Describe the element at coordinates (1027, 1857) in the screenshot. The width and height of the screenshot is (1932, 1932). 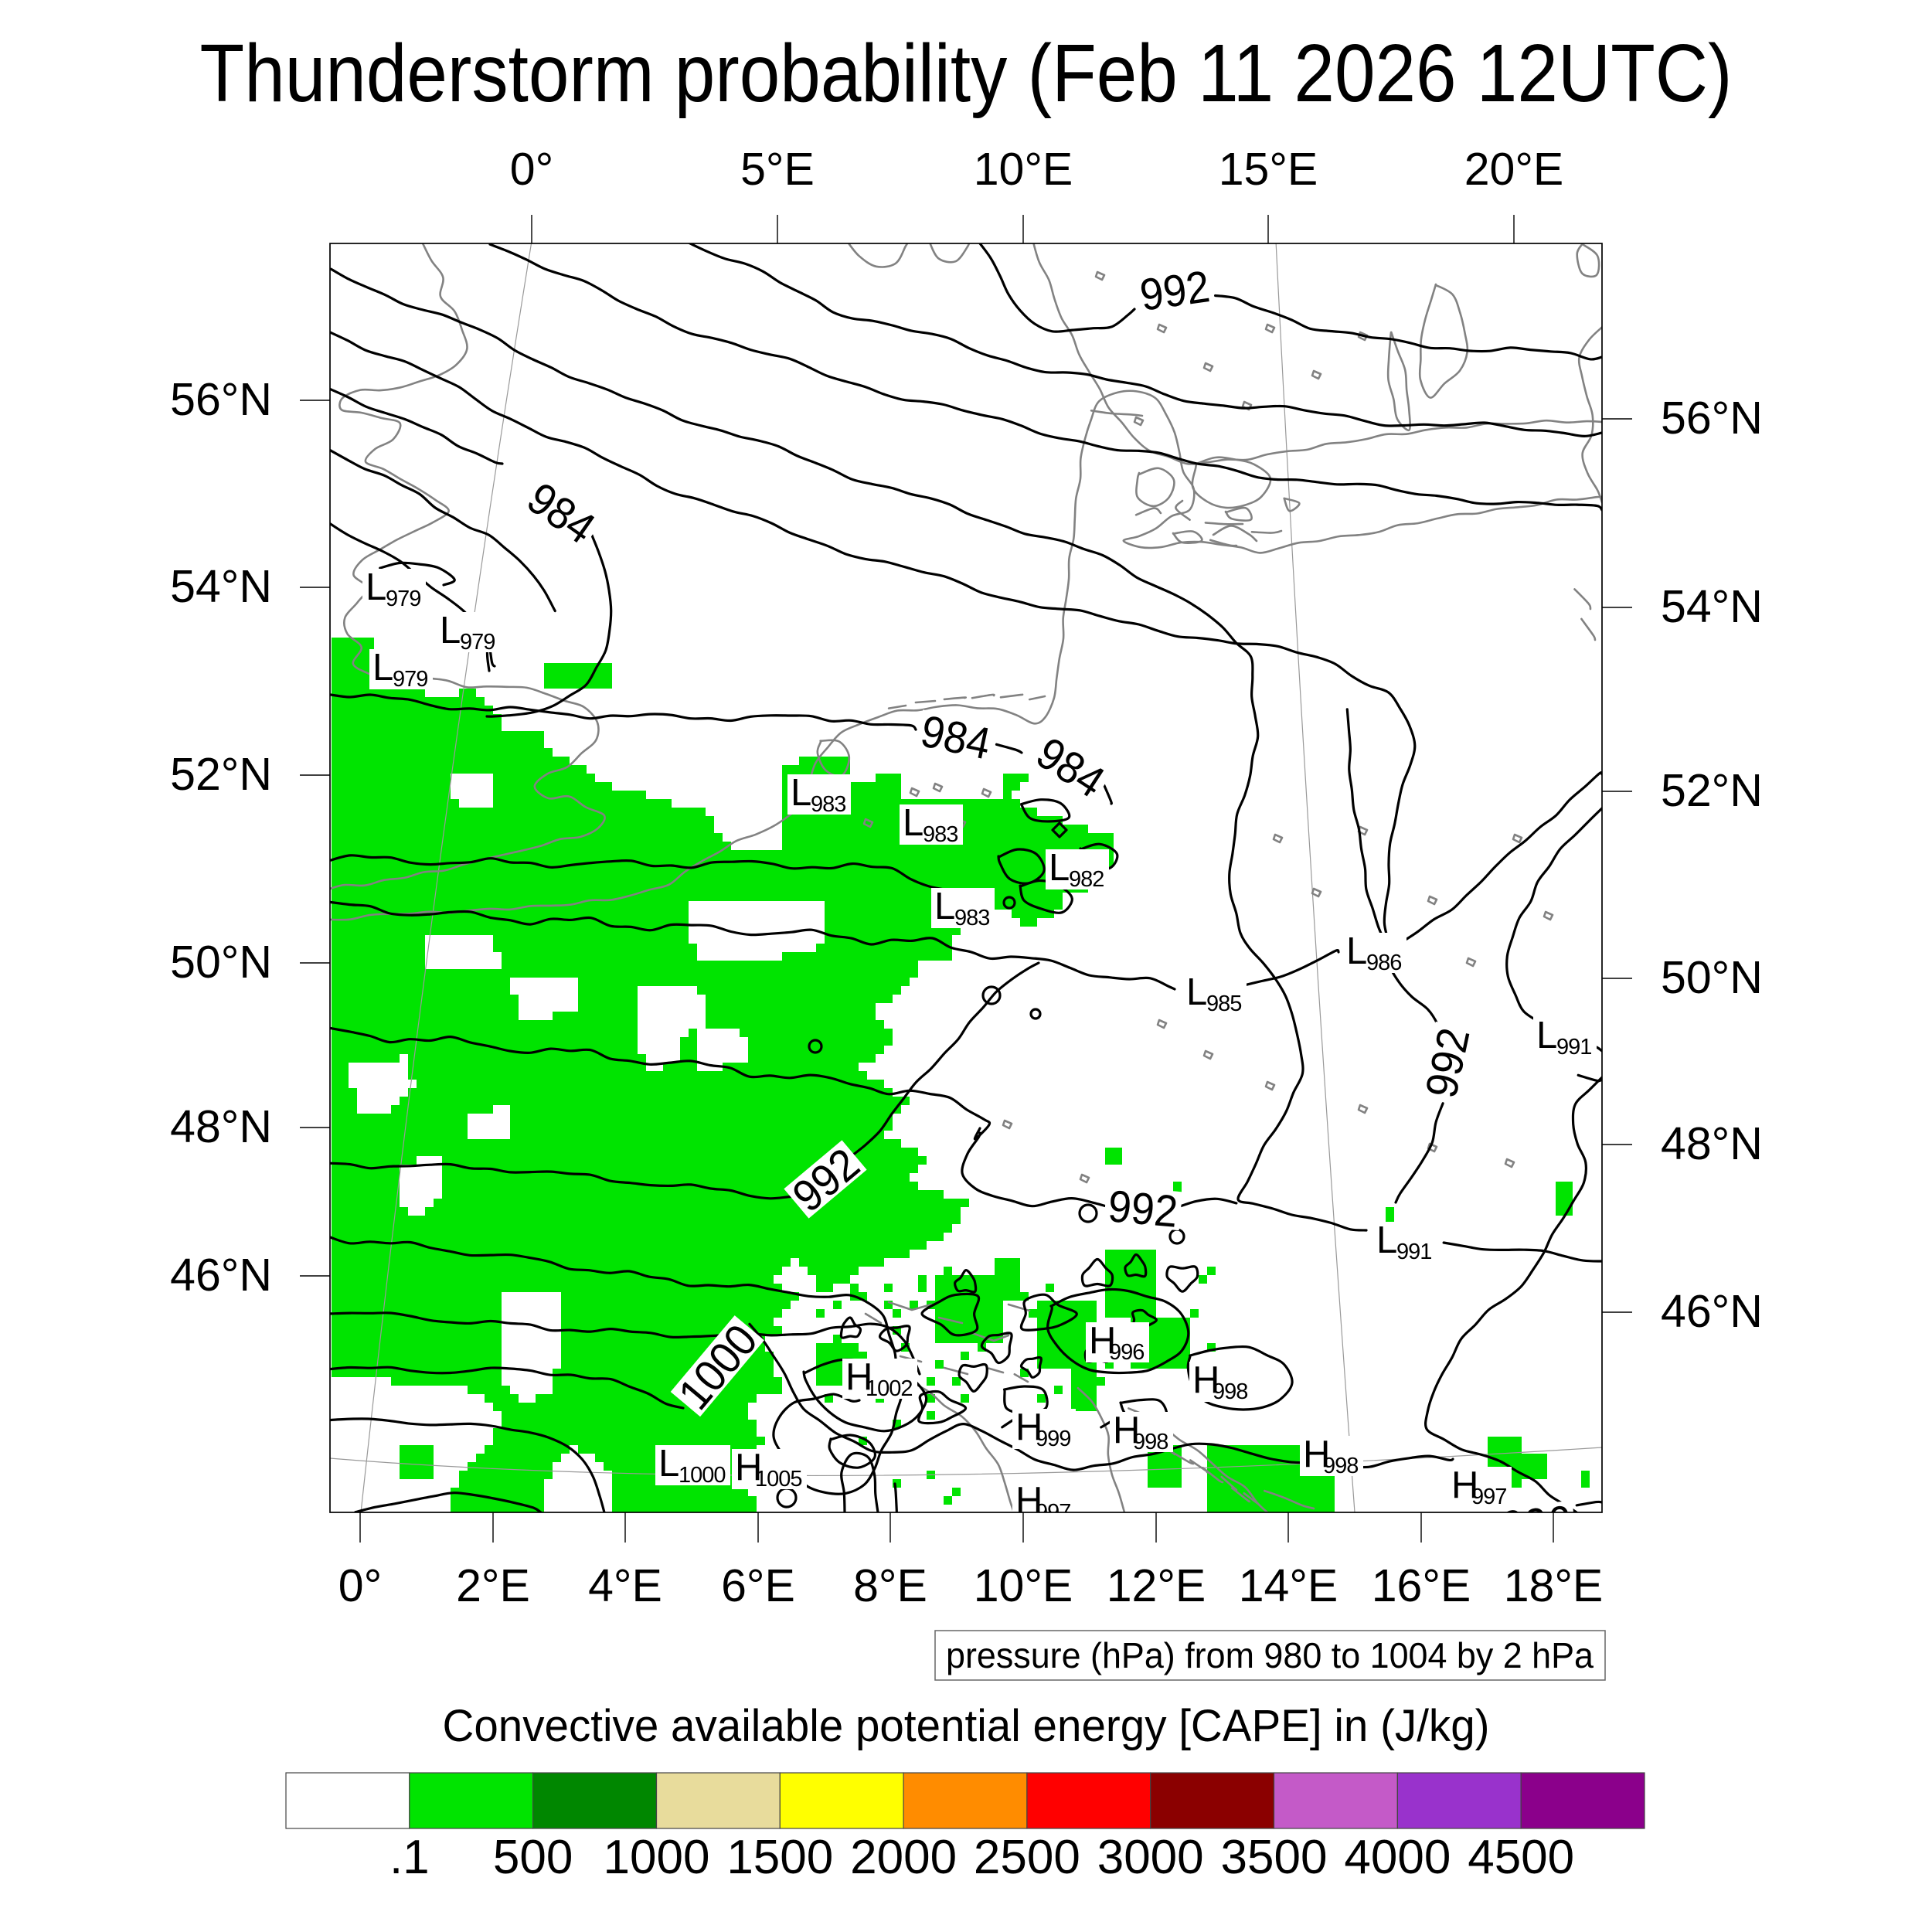
I see `svg-text: 2500` at that location.